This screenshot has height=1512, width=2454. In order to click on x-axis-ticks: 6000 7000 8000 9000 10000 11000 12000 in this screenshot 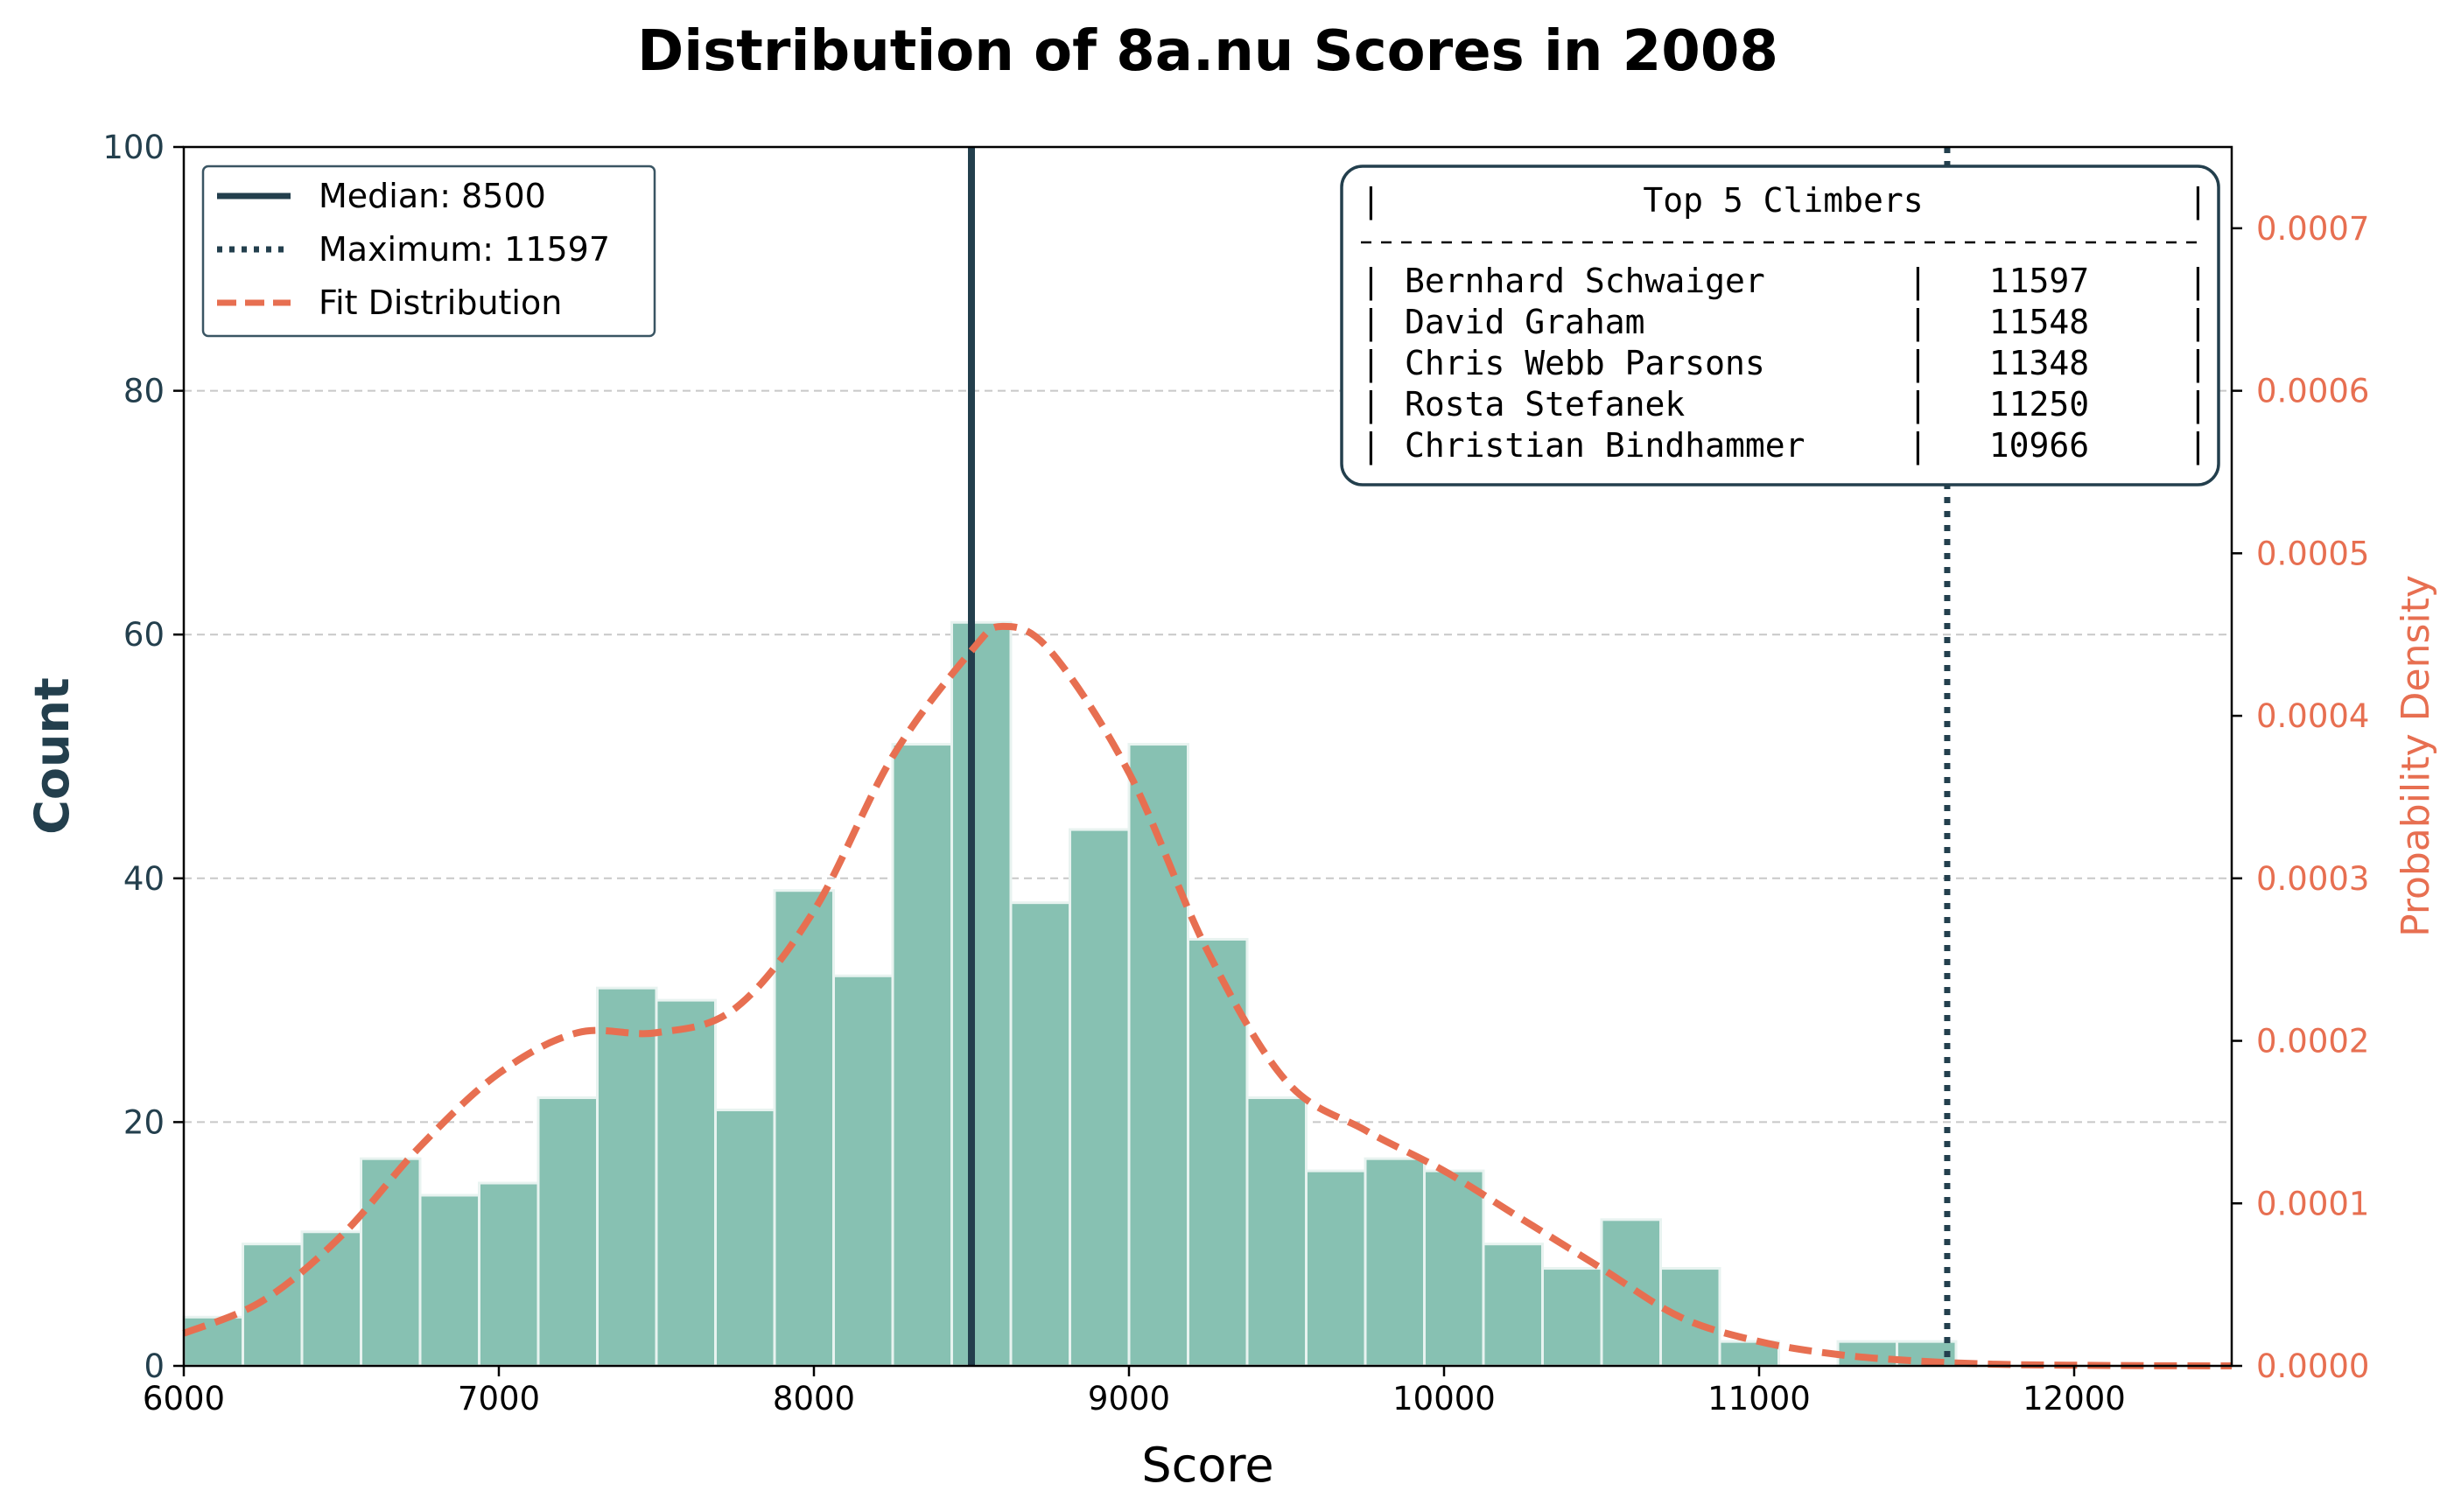, I will do `click(1134, 1392)`.